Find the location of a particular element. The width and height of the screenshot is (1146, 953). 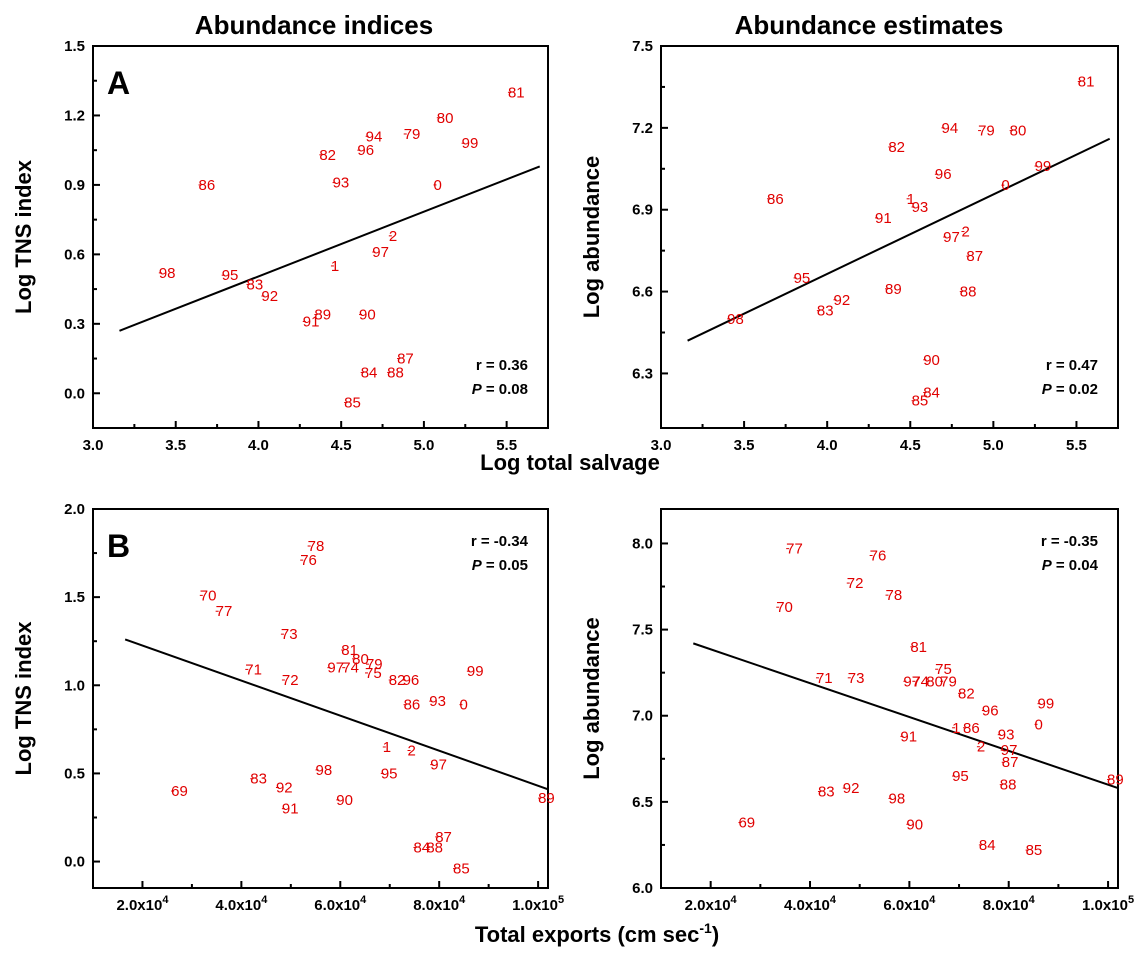

y-tick-label: 2.0 is located at coordinates (74, 509).